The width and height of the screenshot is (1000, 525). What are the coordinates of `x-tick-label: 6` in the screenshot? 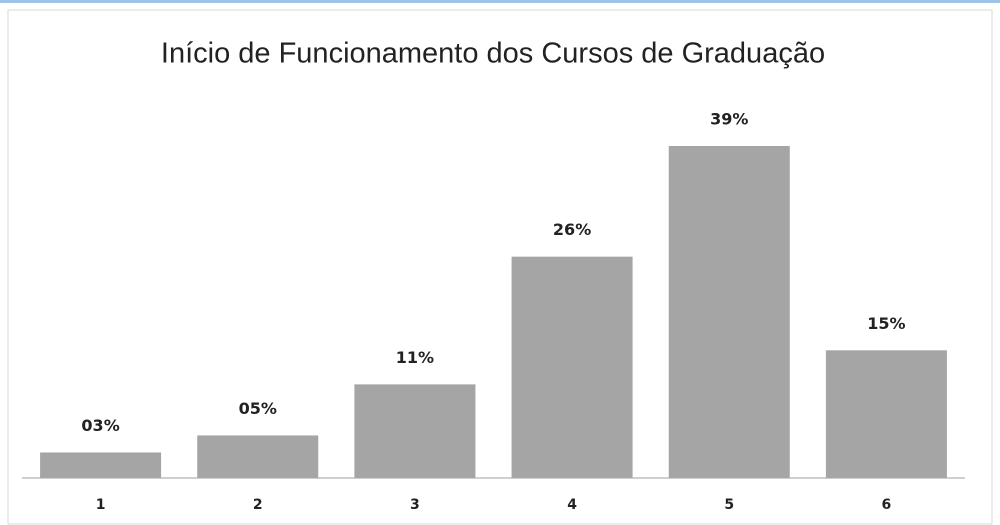 It's located at (887, 505).